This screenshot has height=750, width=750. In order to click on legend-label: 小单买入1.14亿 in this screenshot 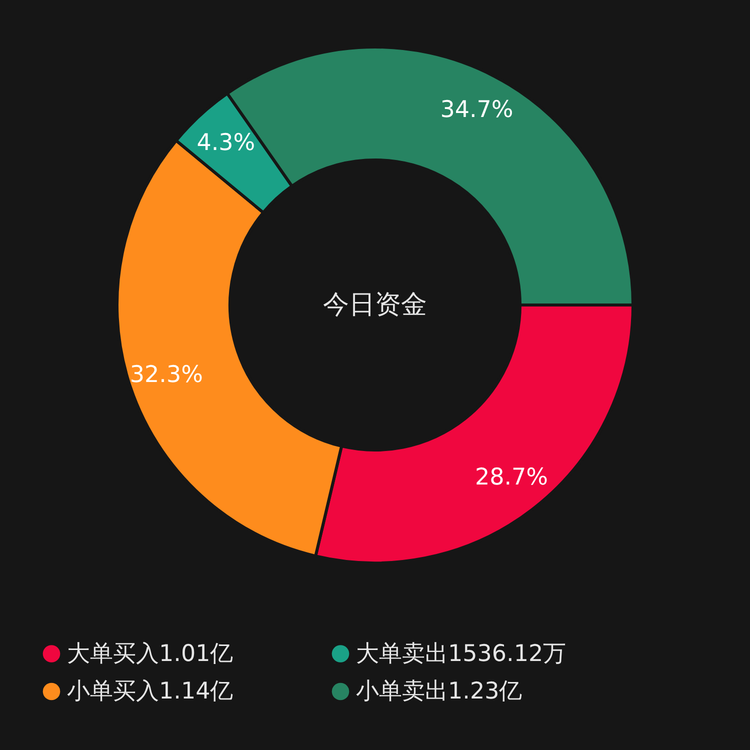, I will do `click(150, 691)`.